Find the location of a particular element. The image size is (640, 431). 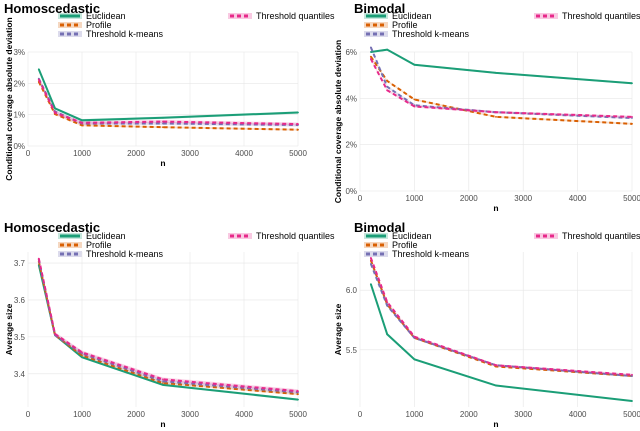

y-tick-label: 3.6 is located at coordinates (20, 300).